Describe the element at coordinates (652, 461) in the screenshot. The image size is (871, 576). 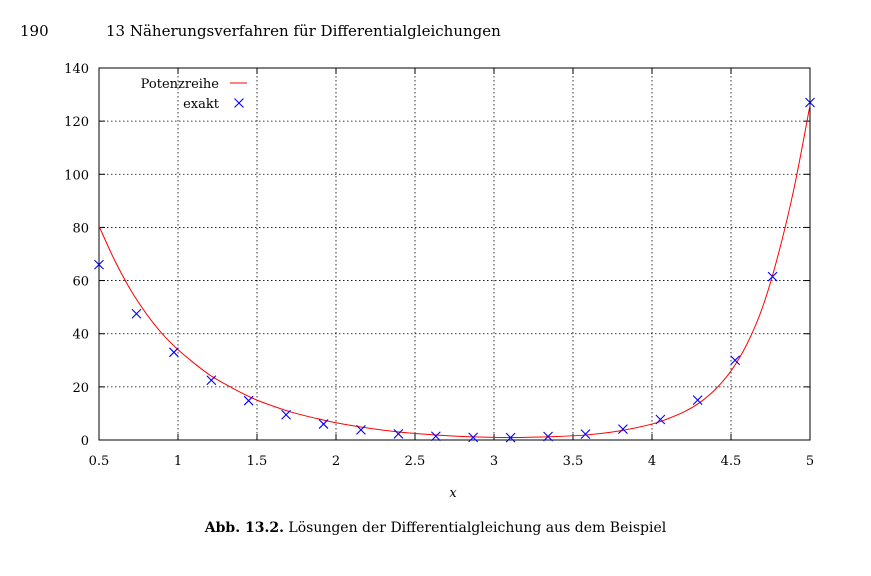
I see `x-tick-label: 4` at that location.